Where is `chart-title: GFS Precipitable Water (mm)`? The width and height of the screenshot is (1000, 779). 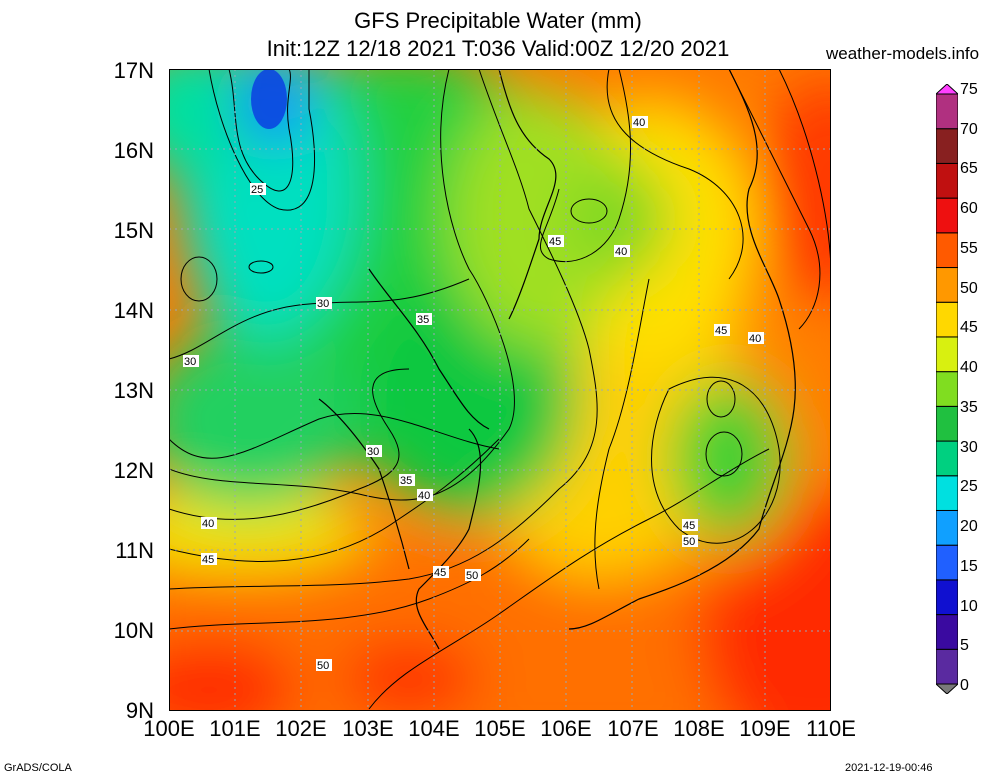
chart-title: GFS Precipitable Water (mm) is located at coordinates (498, 20).